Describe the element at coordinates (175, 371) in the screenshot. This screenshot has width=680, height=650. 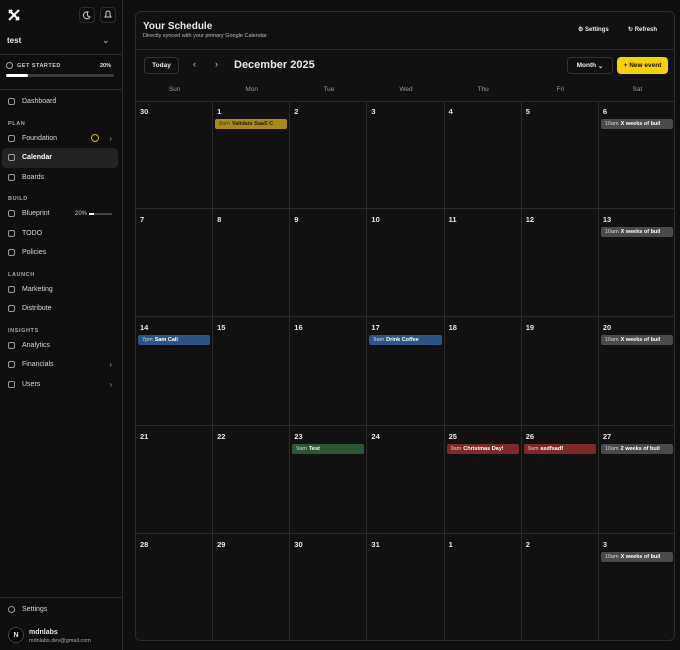
I see `day-cell: 14 7pm Sam Call` at that location.